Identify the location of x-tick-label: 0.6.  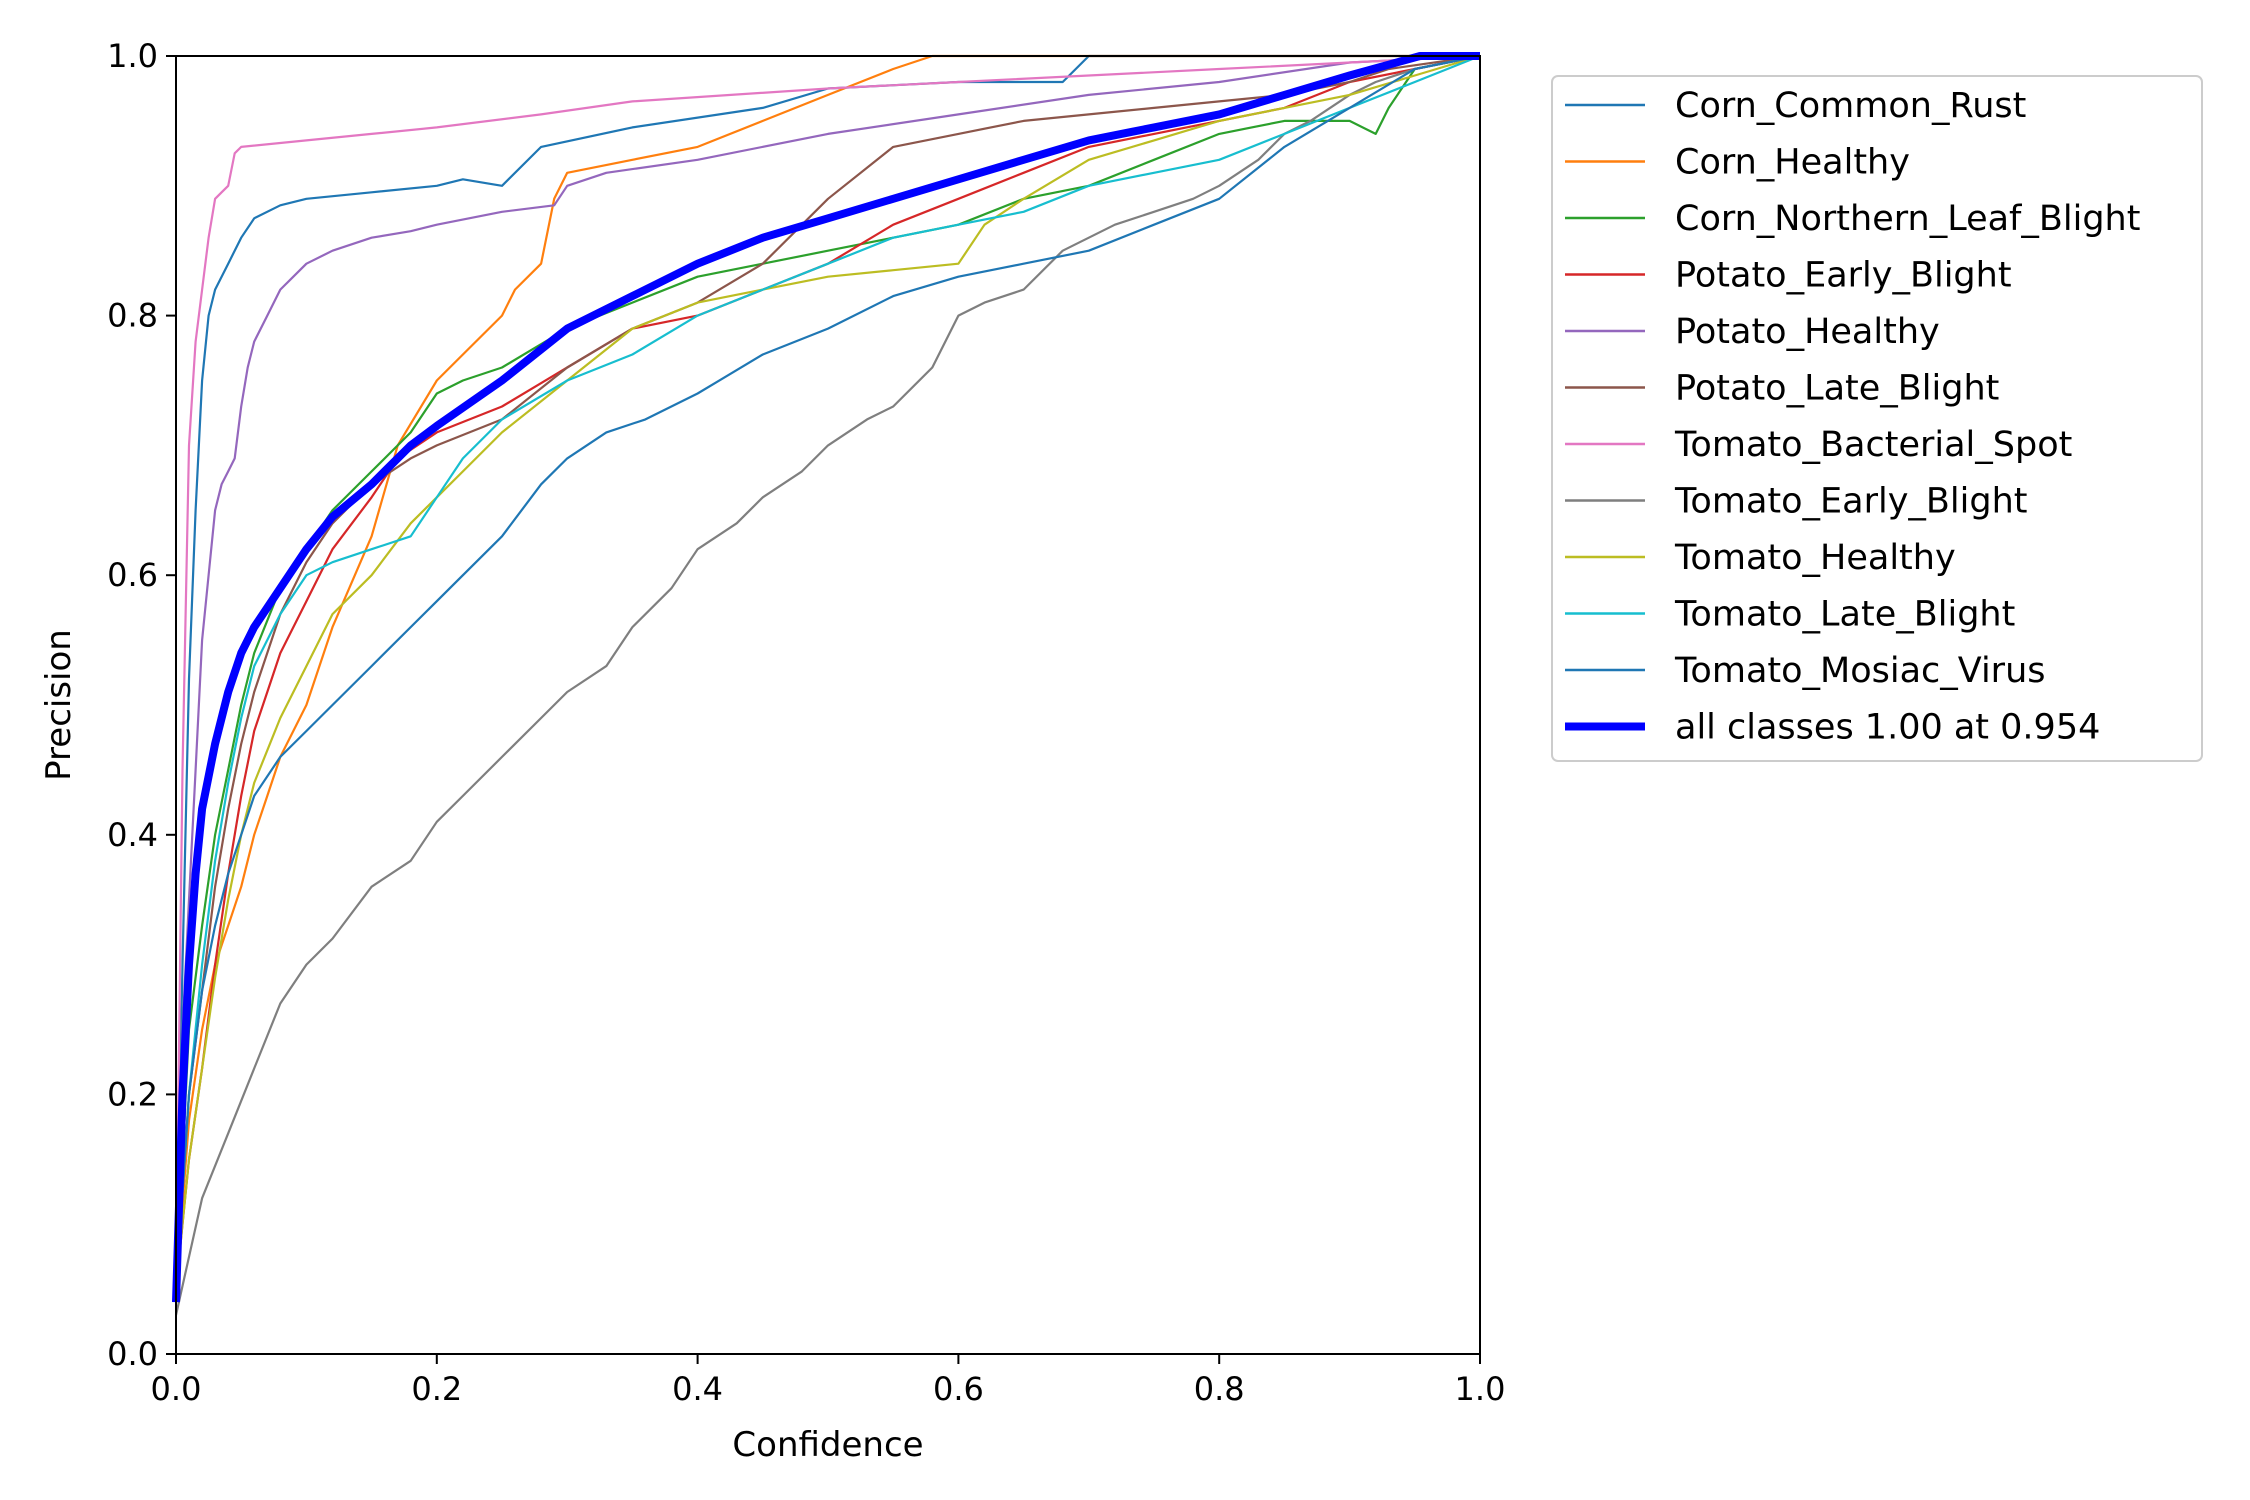
(958, 1389).